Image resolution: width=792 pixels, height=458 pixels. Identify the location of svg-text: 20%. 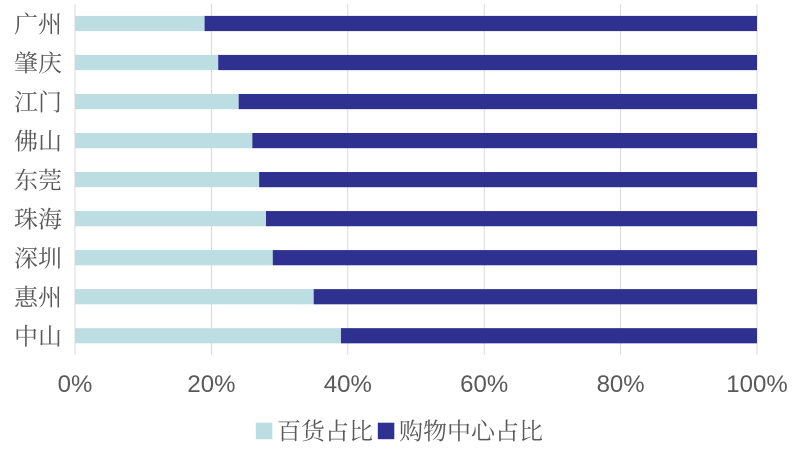
(211, 384).